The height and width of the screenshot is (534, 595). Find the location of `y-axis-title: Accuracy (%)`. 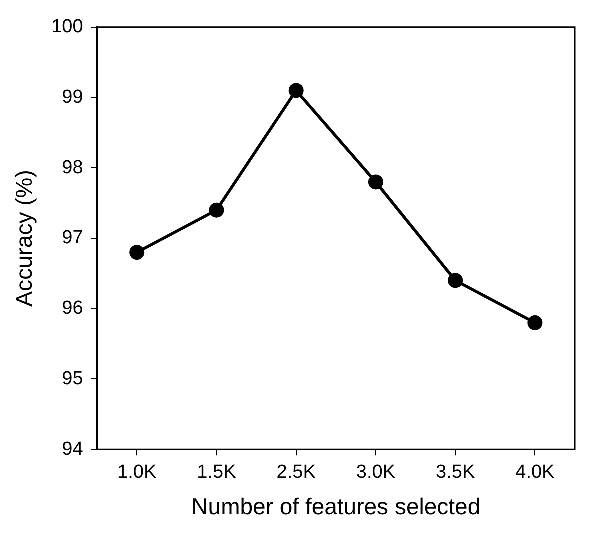

y-axis-title: Accuracy (%) is located at coordinates (24, 238).